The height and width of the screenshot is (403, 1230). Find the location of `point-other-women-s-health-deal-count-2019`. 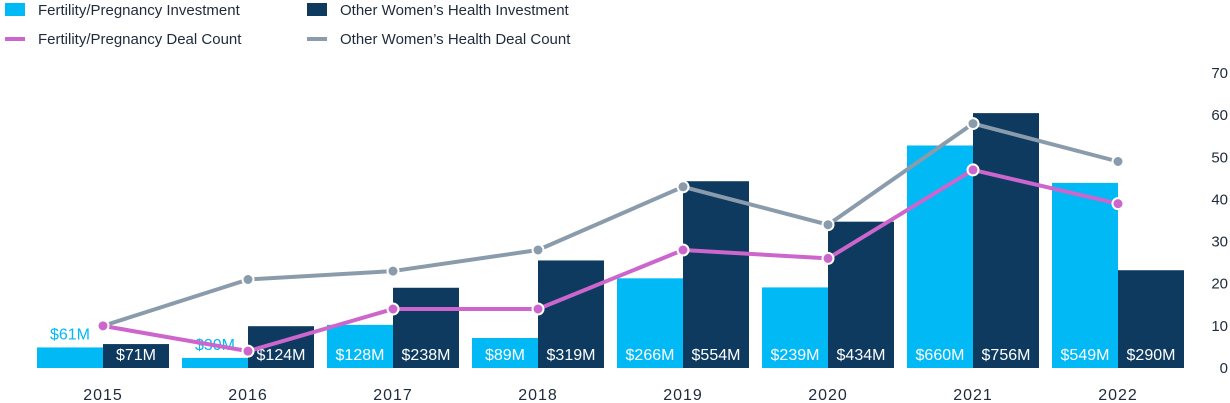

point-other-women-s-health-deal-count-2019 is located at coordinates (683, 187).